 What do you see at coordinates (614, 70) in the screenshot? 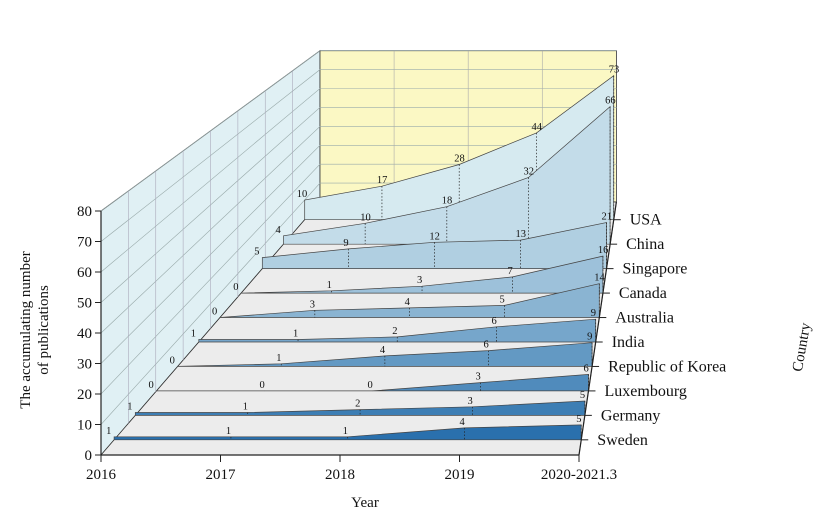
I see `data-label: 73` at bounding box center [614, 70].